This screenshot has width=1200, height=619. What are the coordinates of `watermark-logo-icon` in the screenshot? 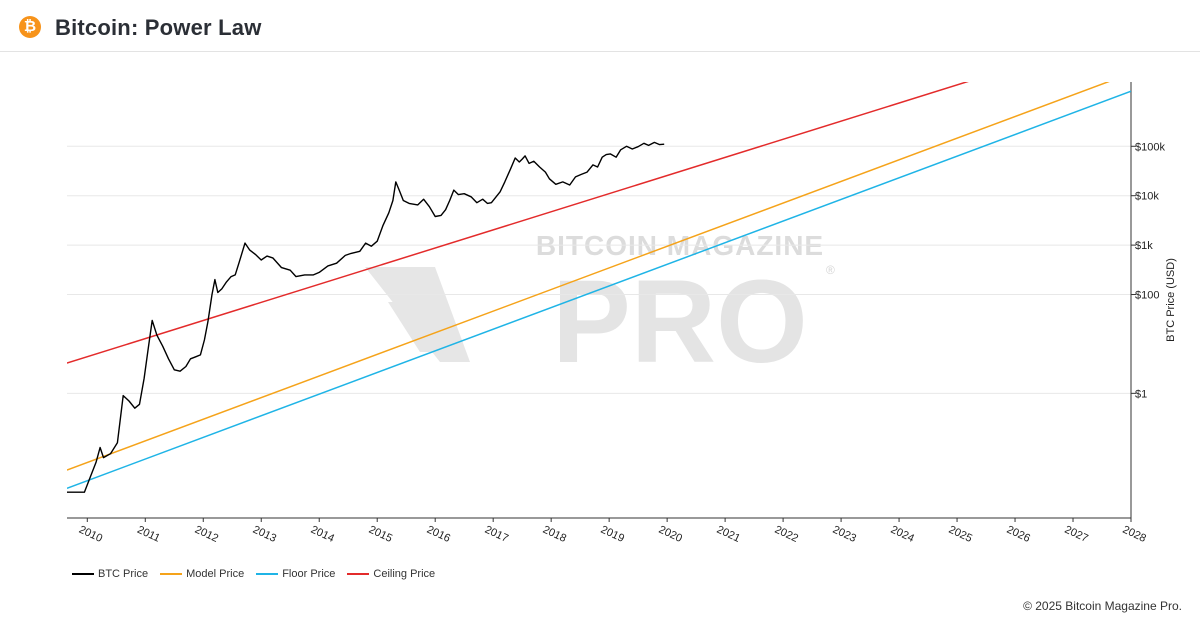 It's located at (417, 314).